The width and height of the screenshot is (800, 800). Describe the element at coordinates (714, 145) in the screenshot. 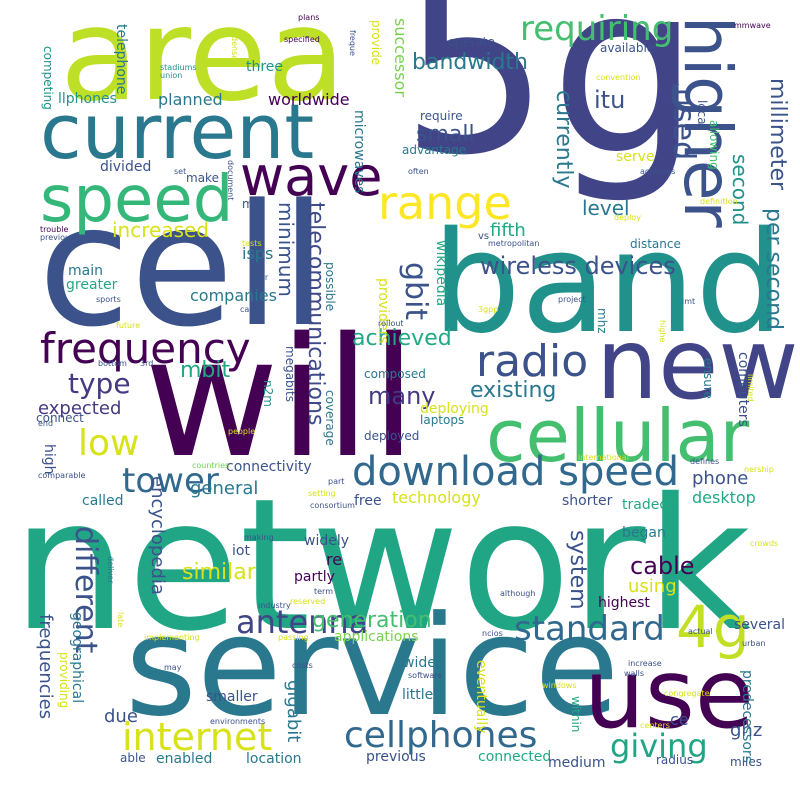

I see `word-allowing: allowing` at that location.